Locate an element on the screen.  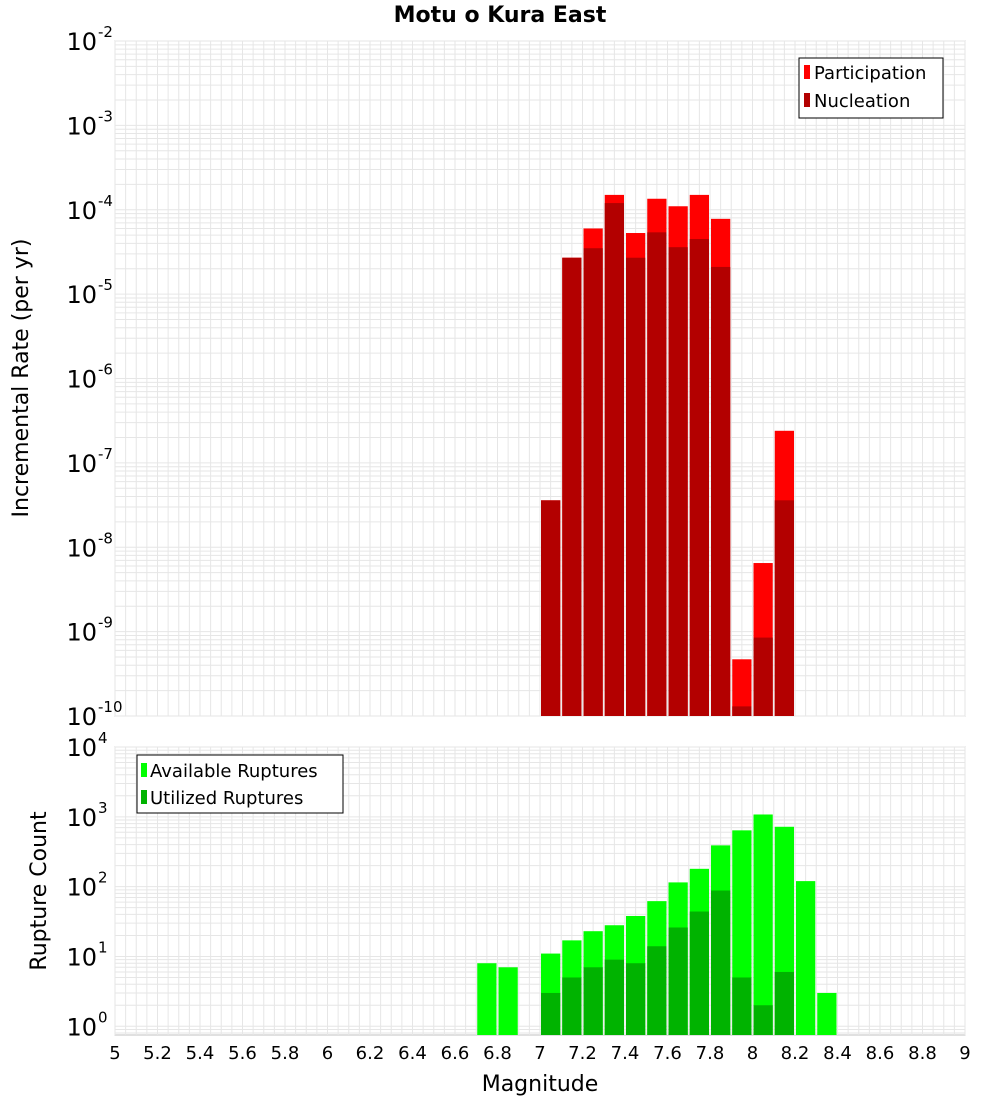
count-legend: Available Ruptures Utilized Ruptures is located at coordinates (240, 784).